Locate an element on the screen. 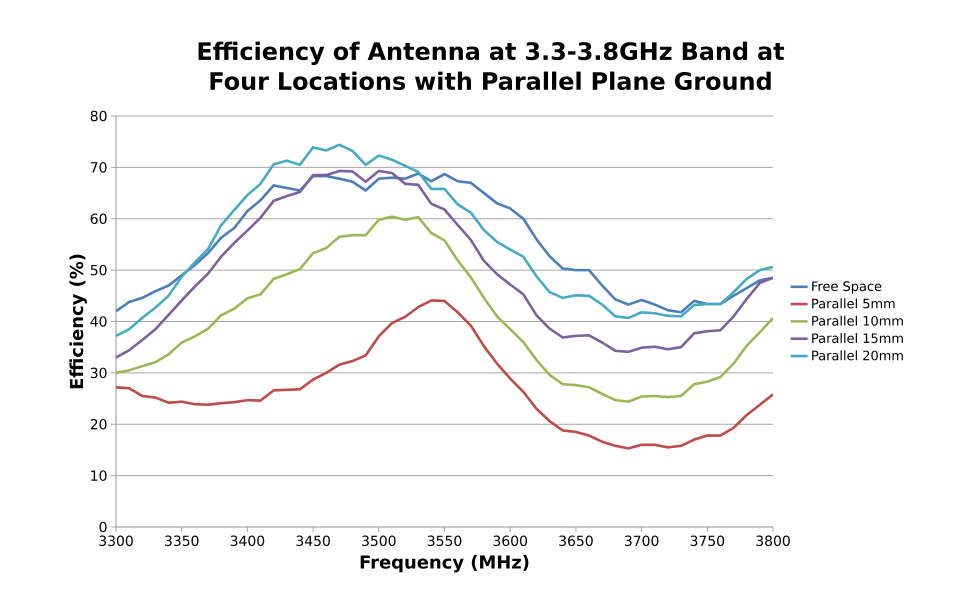 Image resolution: width=978 pixels, height=608 pixels. y-tick-label: 10 is located at coordinates (99, 475).